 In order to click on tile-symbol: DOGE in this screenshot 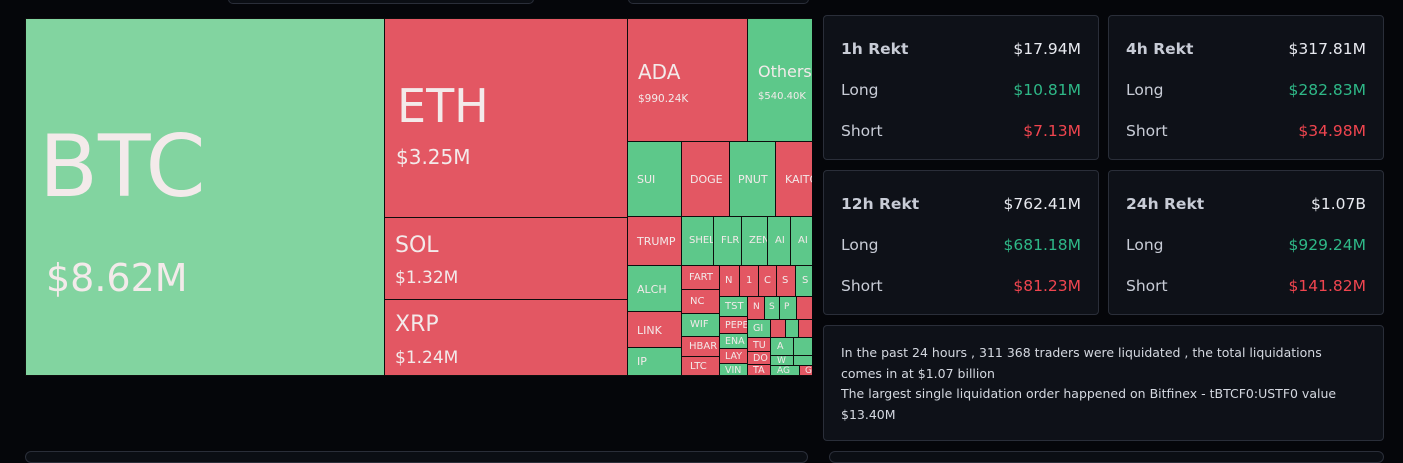, I will do `click(706, 179)`.